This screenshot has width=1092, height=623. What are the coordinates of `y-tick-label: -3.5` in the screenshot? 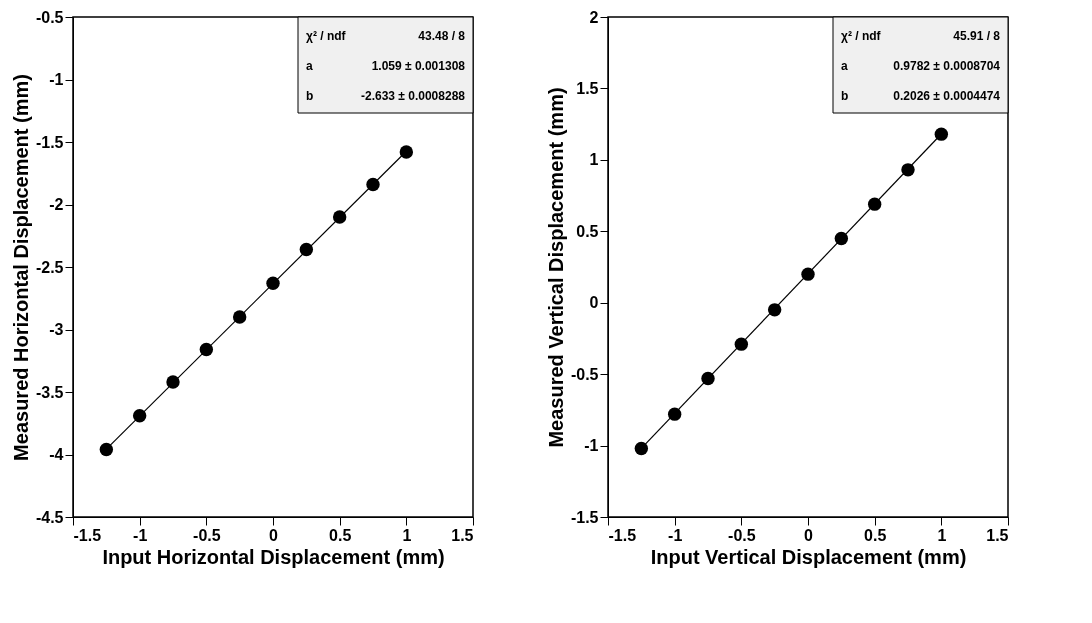 It's located at (49, 392).